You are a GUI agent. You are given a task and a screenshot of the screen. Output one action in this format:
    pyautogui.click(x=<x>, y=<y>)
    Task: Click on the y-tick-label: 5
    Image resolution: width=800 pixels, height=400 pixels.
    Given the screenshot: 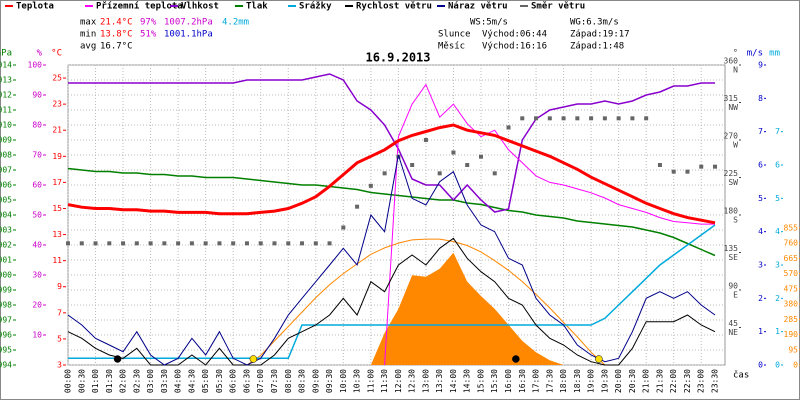 What is the action you would take?
    pyautogui.click(x=760, y=198)
    